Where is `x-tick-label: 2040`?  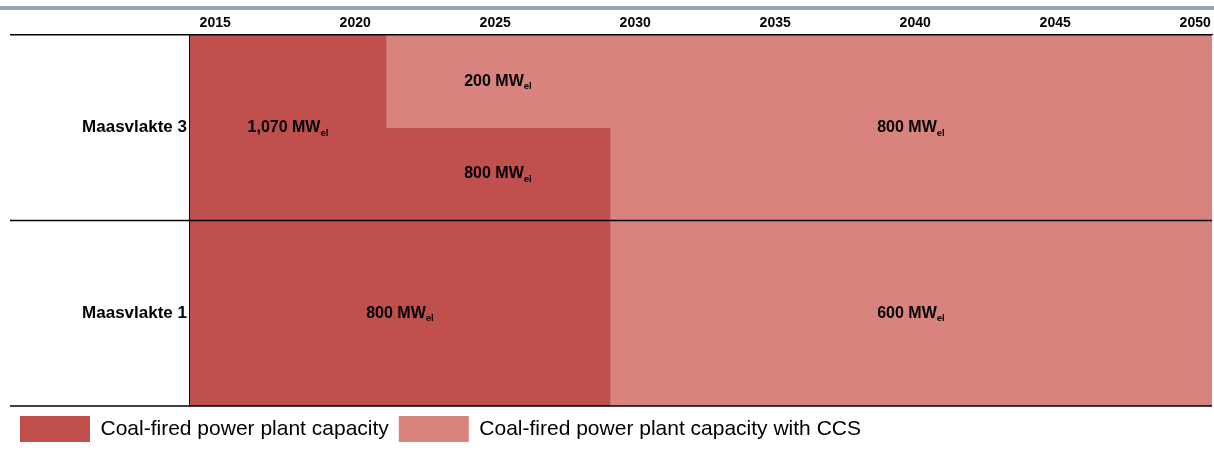 x-tick-label: 2040 is located at coordinates (915, 22).